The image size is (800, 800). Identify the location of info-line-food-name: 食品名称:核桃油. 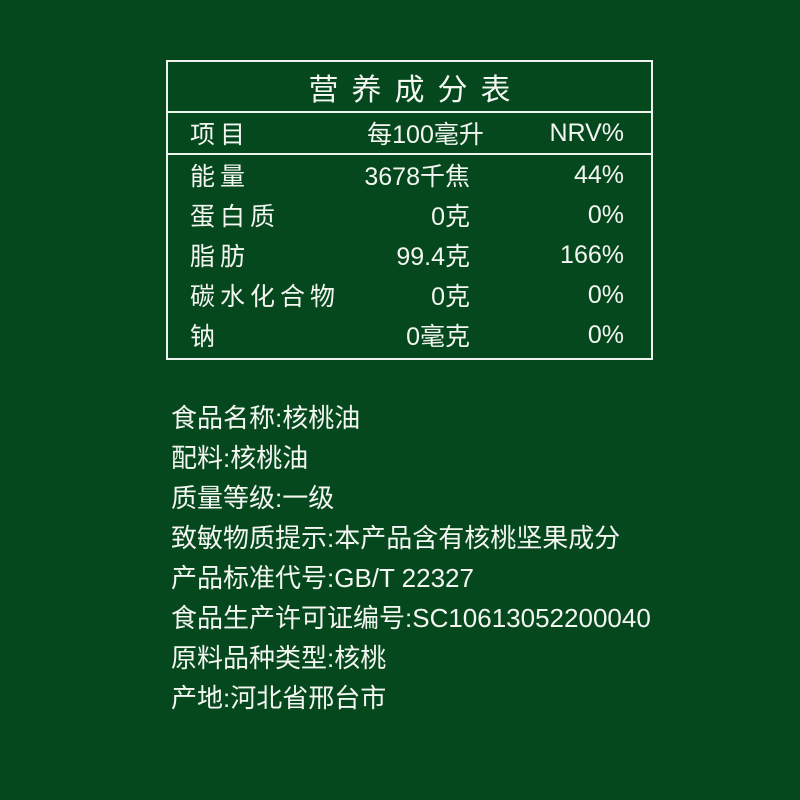
(266, 418).